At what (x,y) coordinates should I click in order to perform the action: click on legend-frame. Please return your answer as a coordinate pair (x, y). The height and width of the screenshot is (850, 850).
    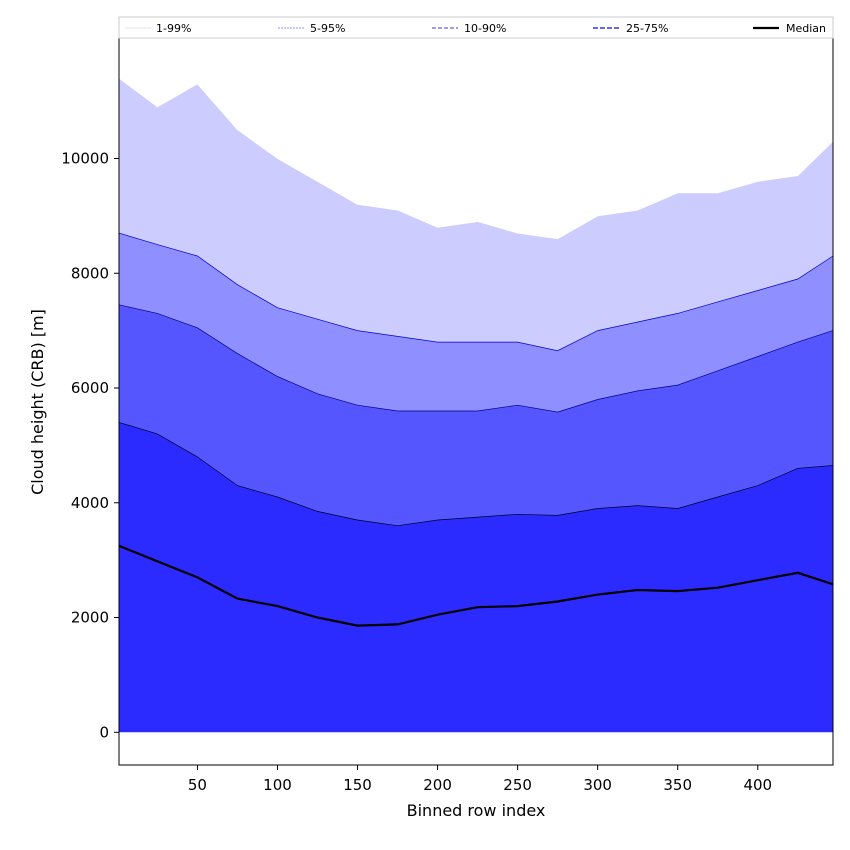
    Looking at the image, I should click on (476, 27).